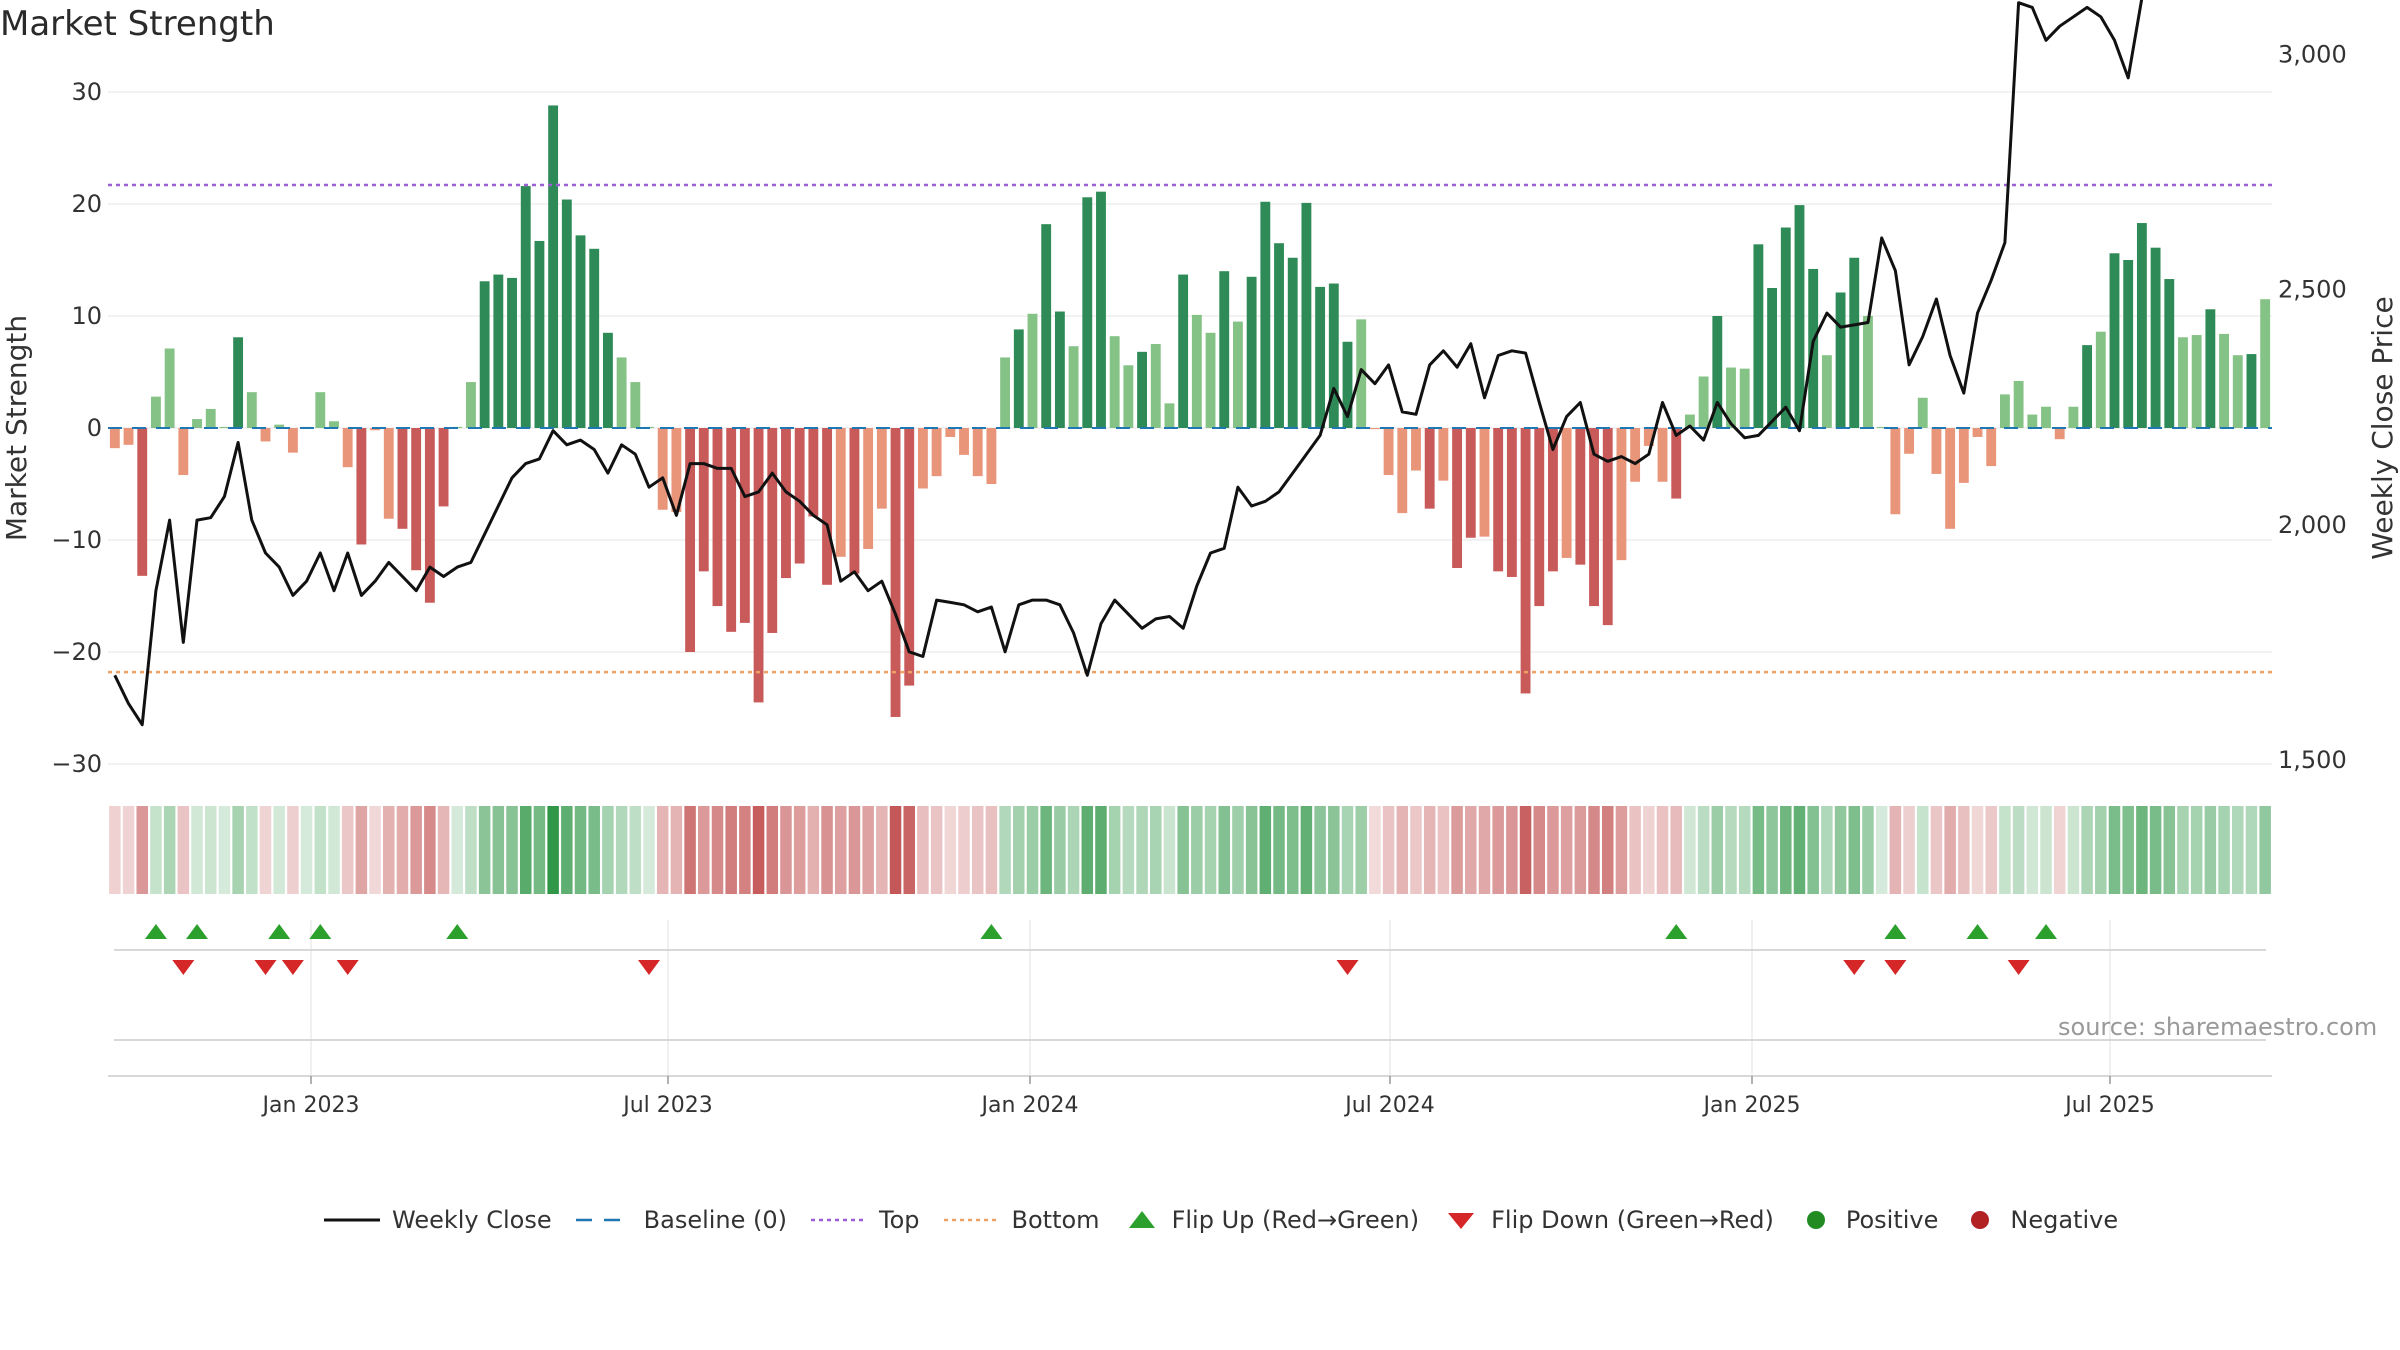 Image resolution: width=2400 pixels, height=1350 pixels. What do you see at coordinates (16, 428) in the screenshot?
I see `y-axis-title: Market Strength` at bounding box center [16, 428].